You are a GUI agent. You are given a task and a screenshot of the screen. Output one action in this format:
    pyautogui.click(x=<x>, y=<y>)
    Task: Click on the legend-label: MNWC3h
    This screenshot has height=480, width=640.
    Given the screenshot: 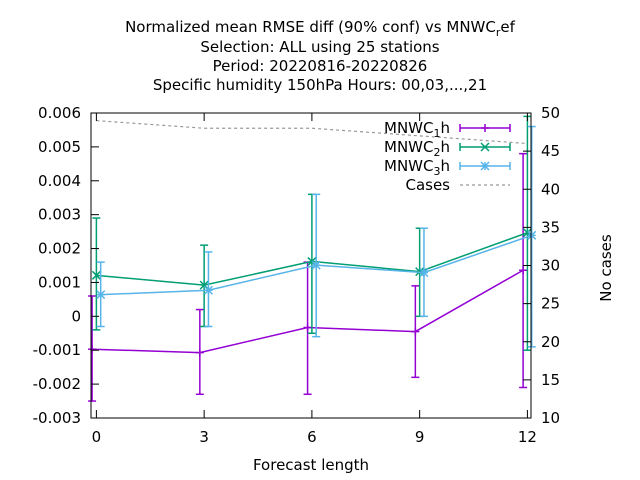 What is the action you would take?
    pyautogui.click(x=417, y=167)
    